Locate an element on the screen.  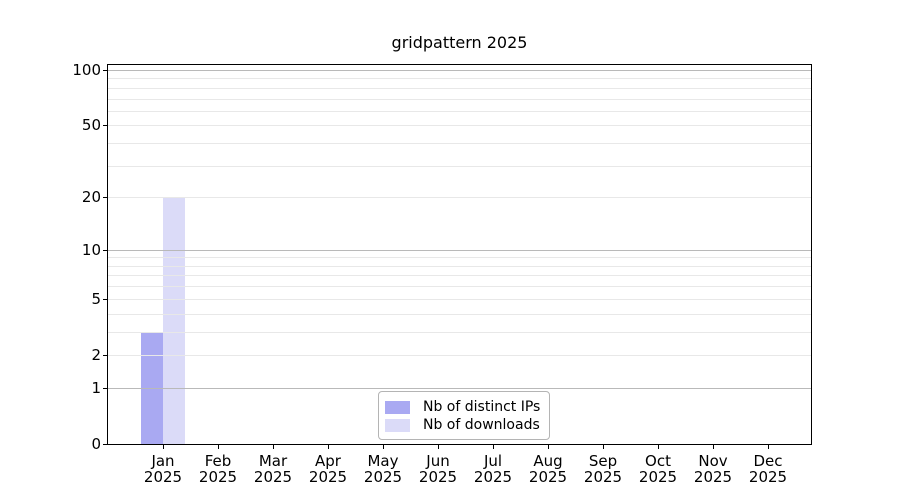
x-tick-label-aug: Aug 2025 is located at coordinates (548, 469).